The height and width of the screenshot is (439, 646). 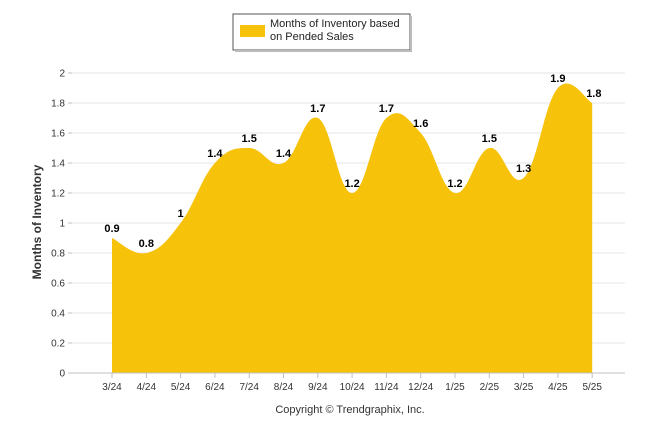 I want to click on y-tick-label: 0.8, so click(x=58, y=254).